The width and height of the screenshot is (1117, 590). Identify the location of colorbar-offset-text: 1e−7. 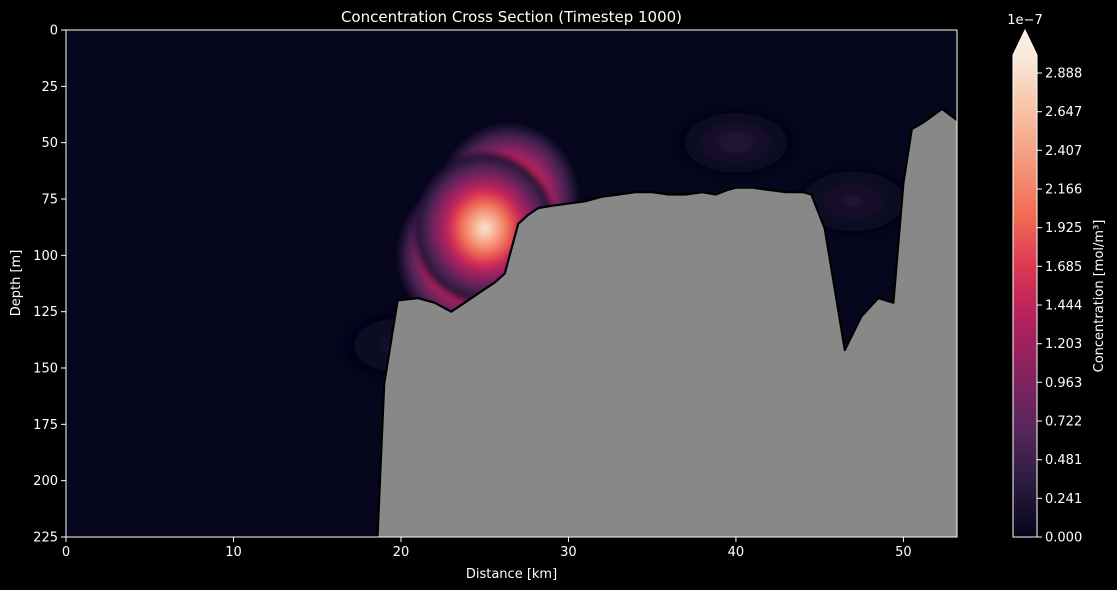
(1024, 20).